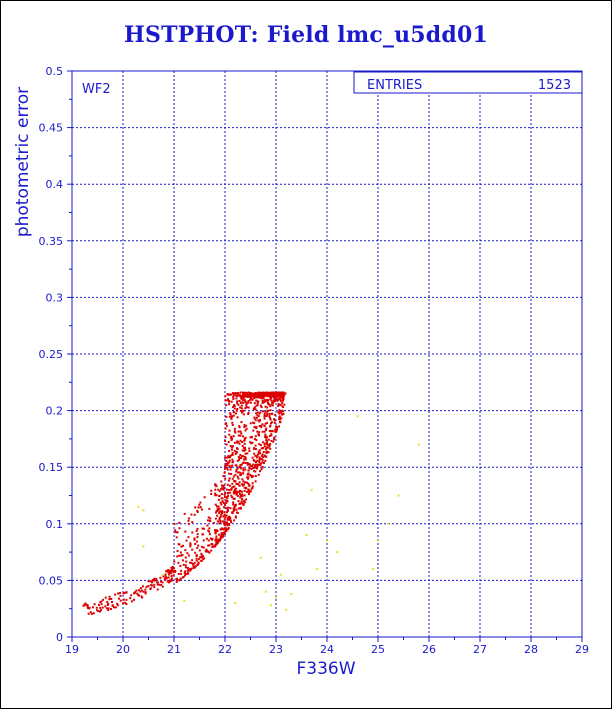 This screenshot has width=612, height=709. I want to click on stats-box, so click(468, 82).